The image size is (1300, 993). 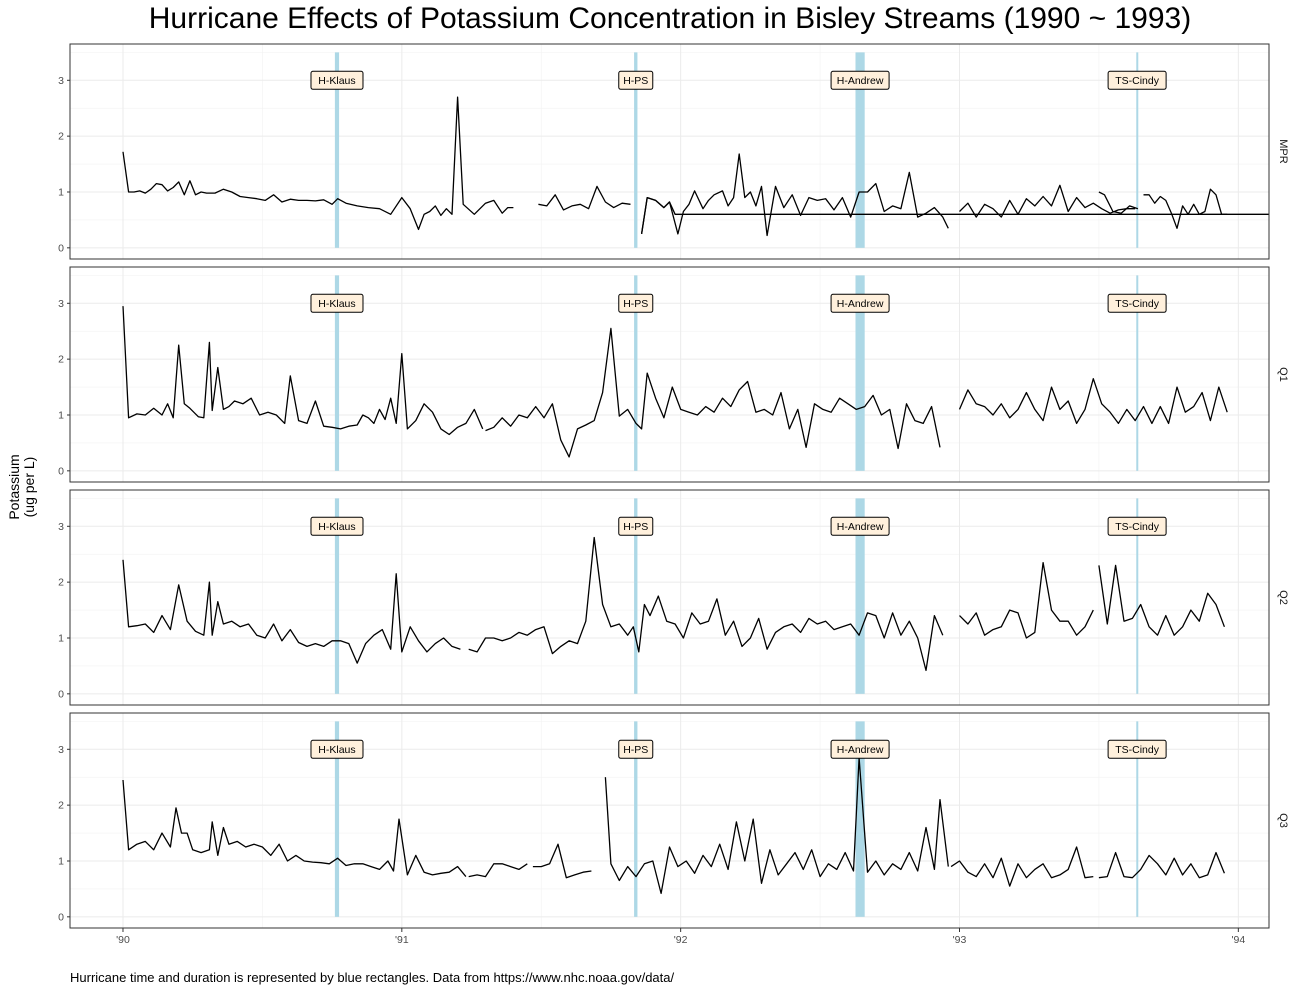 What do you see at coordinates (1283, 820) in the screenshot?
I see `facet-strip-label: Q3` at bounding box center [1283, 820].